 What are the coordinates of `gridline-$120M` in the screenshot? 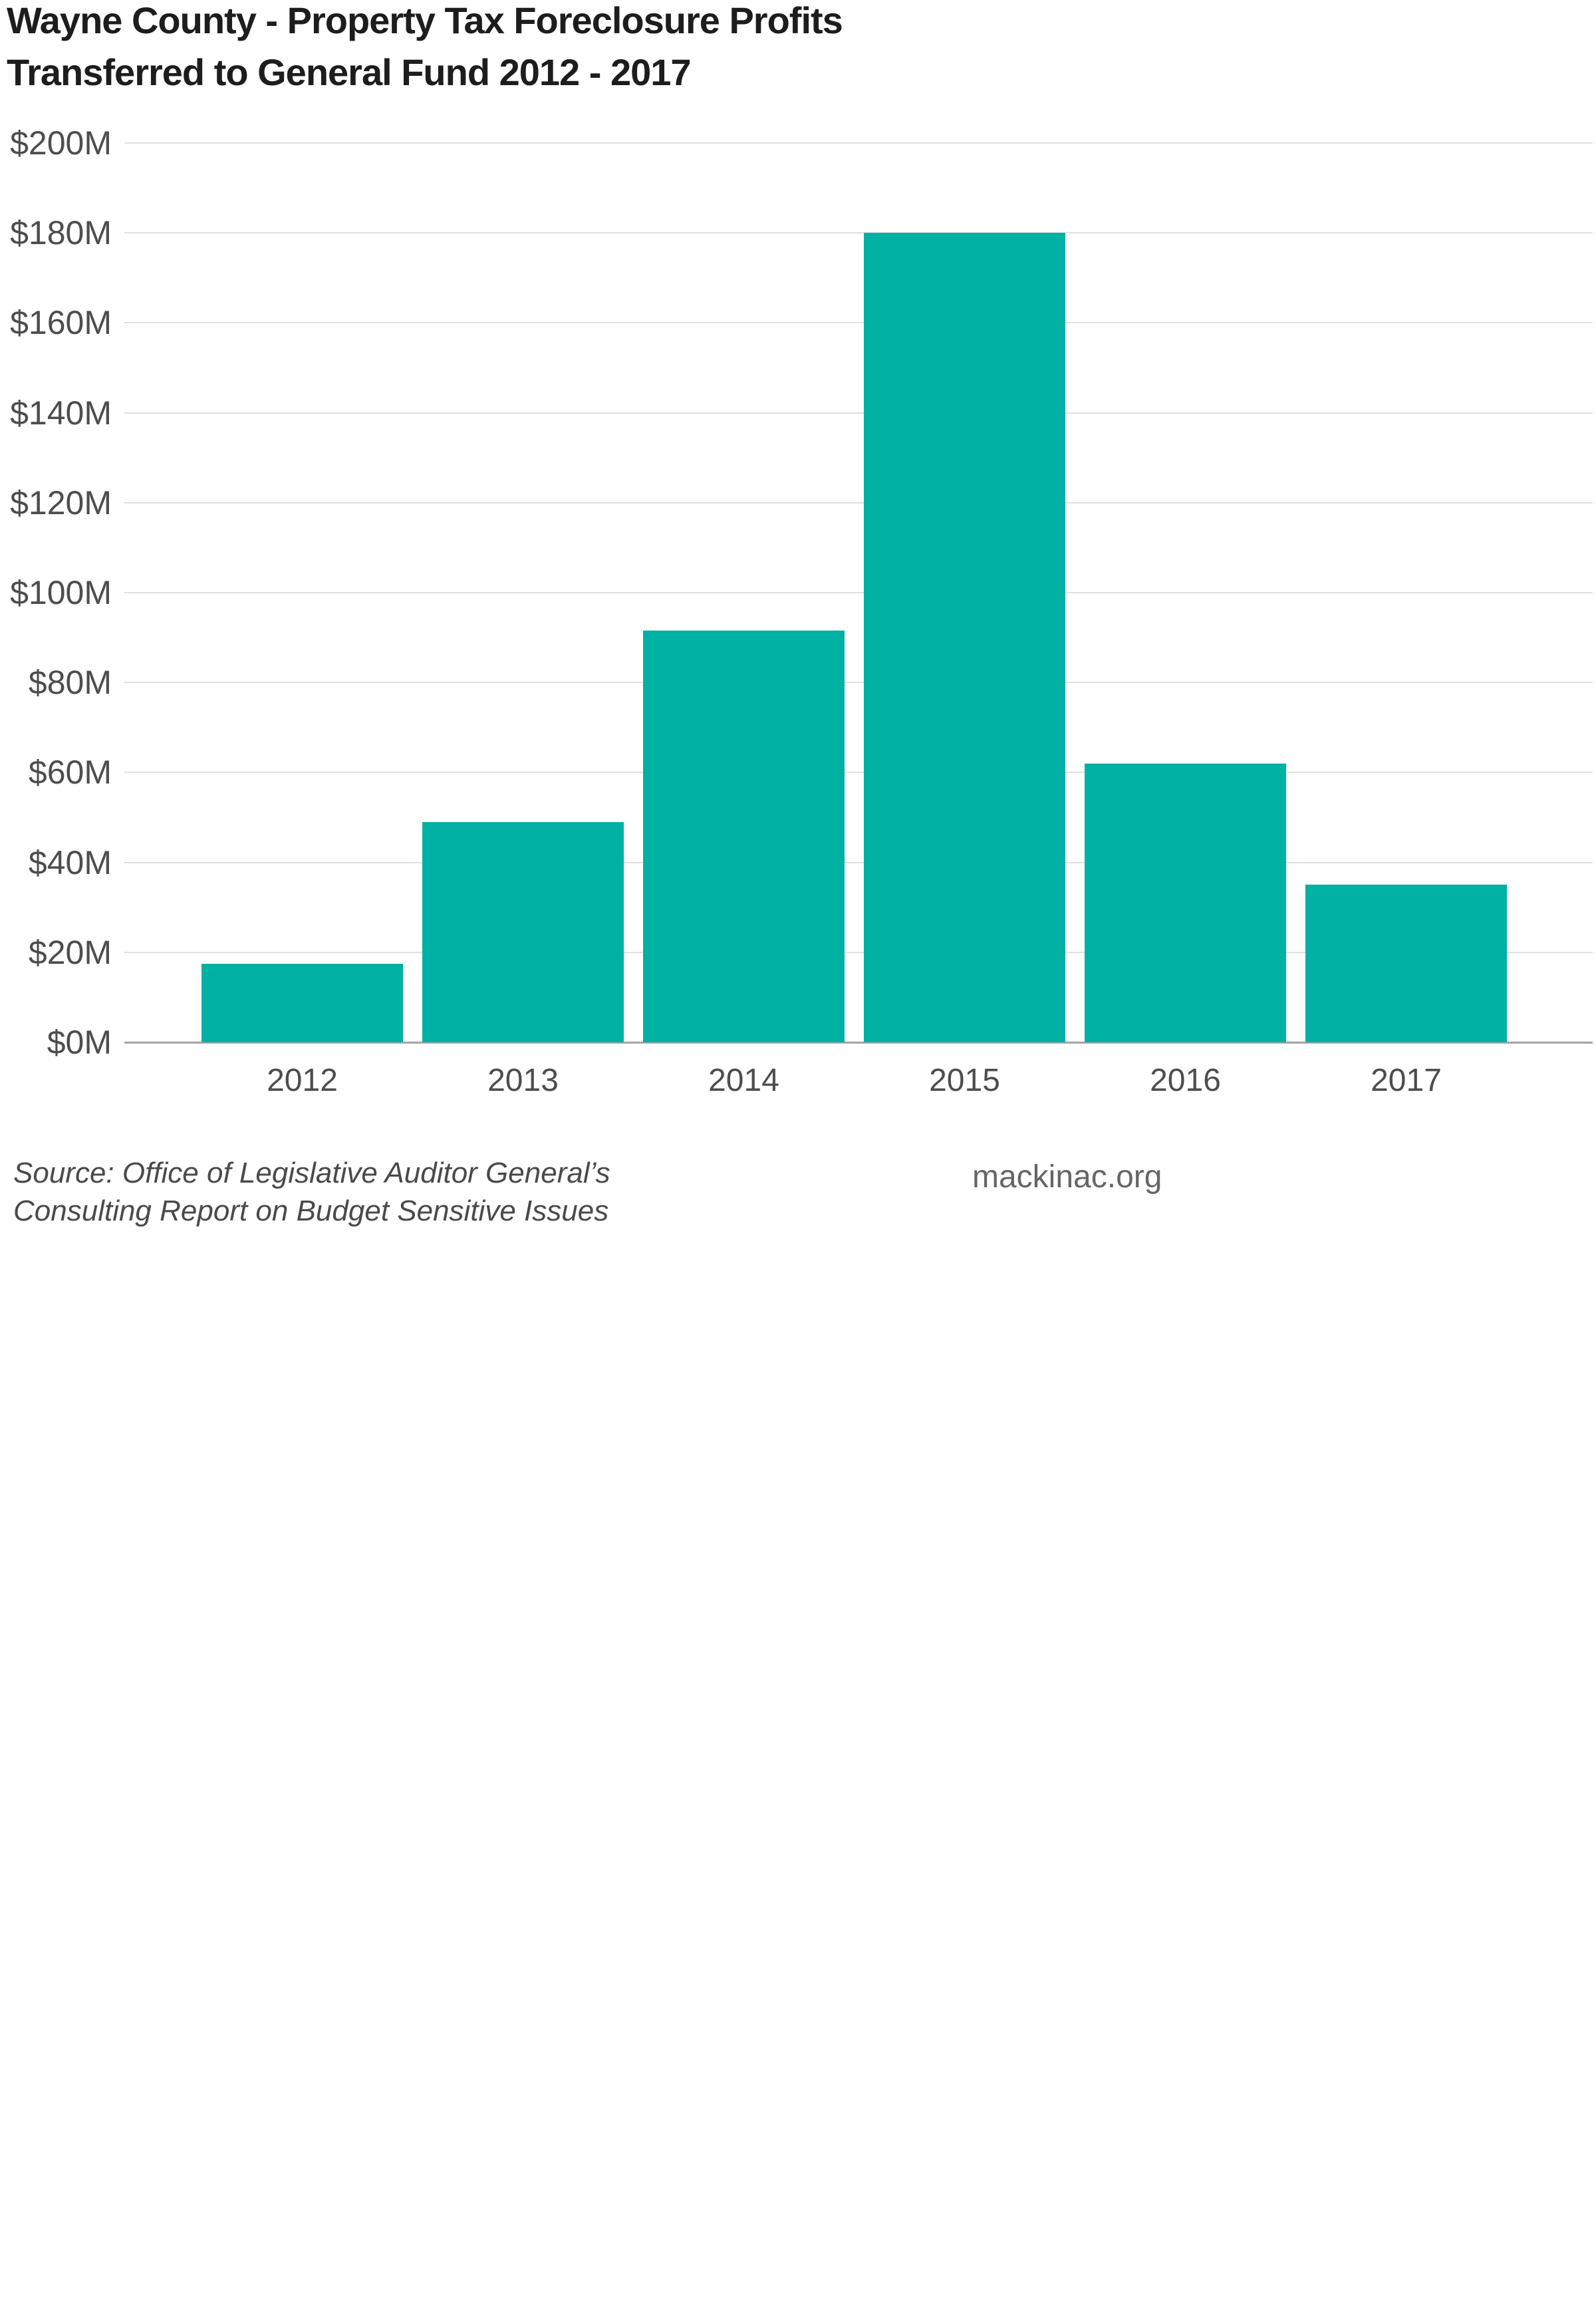 It's located at (858, 503).